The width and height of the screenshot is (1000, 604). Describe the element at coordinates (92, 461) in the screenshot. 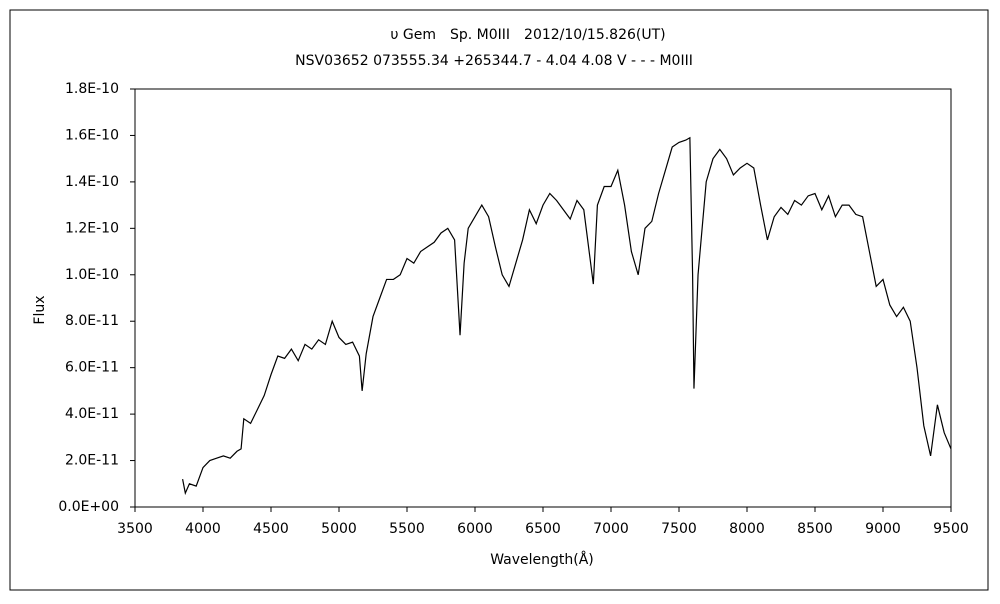

I see `y-tick-label: 2.0E-11` at that location.